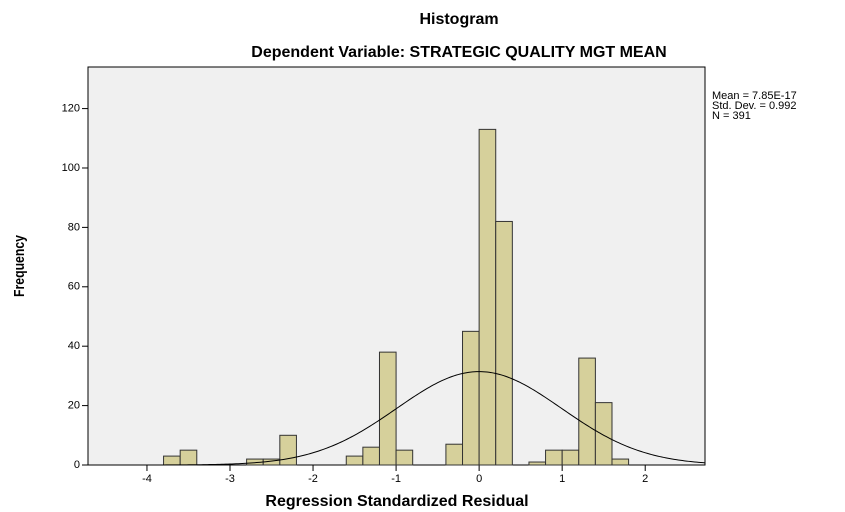 The height and width of the screenshot is (512, 845). Describe the element at coordinates (754, 96) in the screenshot. I see `stats-label: Mean = 7.85E-17` at that location.